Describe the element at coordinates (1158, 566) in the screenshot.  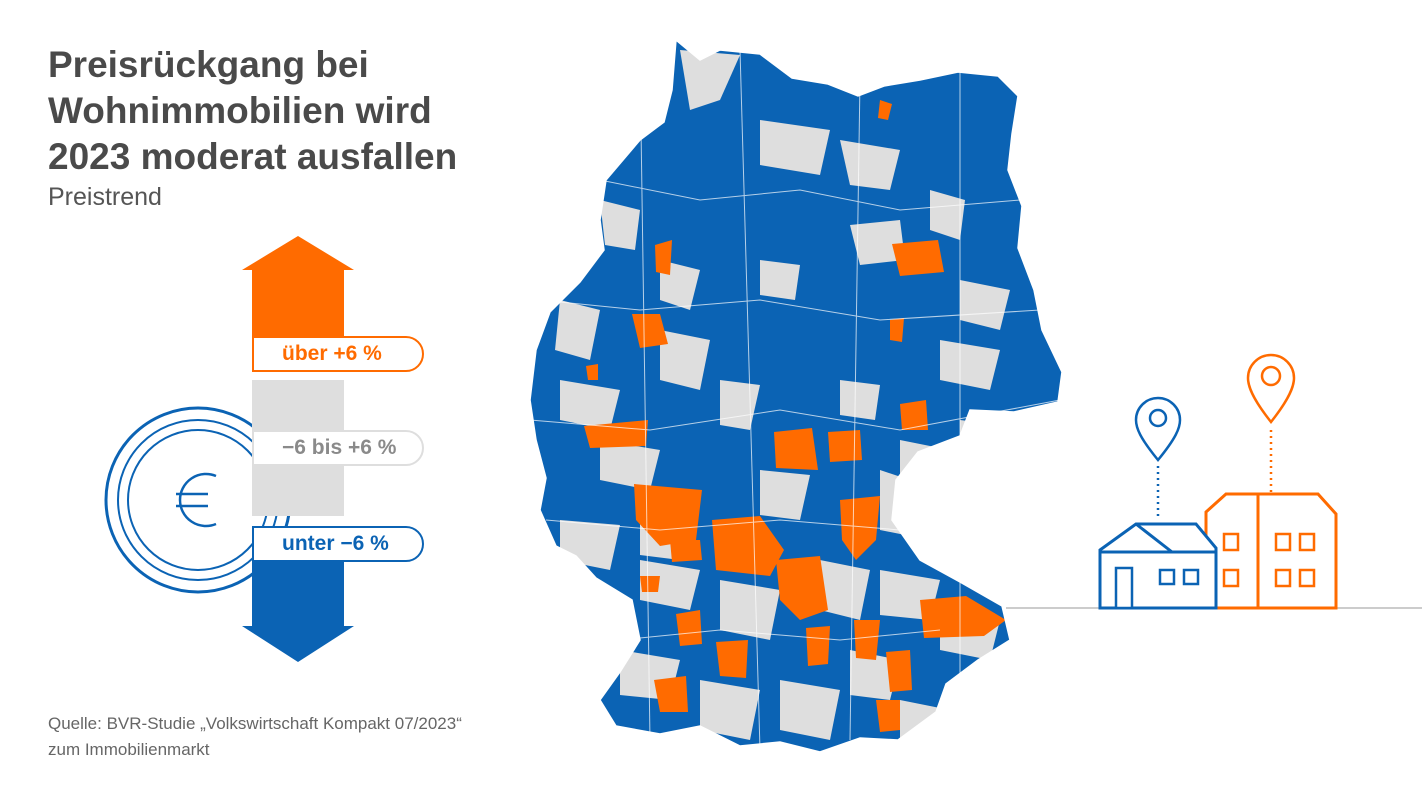
I see `house-icon` at that location.